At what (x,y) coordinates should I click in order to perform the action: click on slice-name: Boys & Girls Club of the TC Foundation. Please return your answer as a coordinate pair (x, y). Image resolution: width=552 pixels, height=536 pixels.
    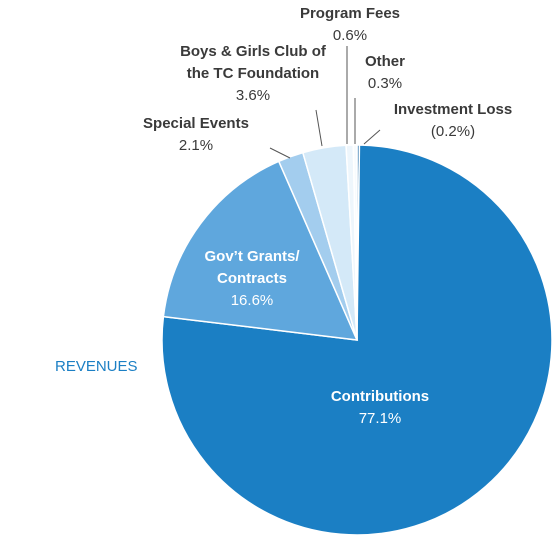
    Looking at the image, I should click on (253, 62).